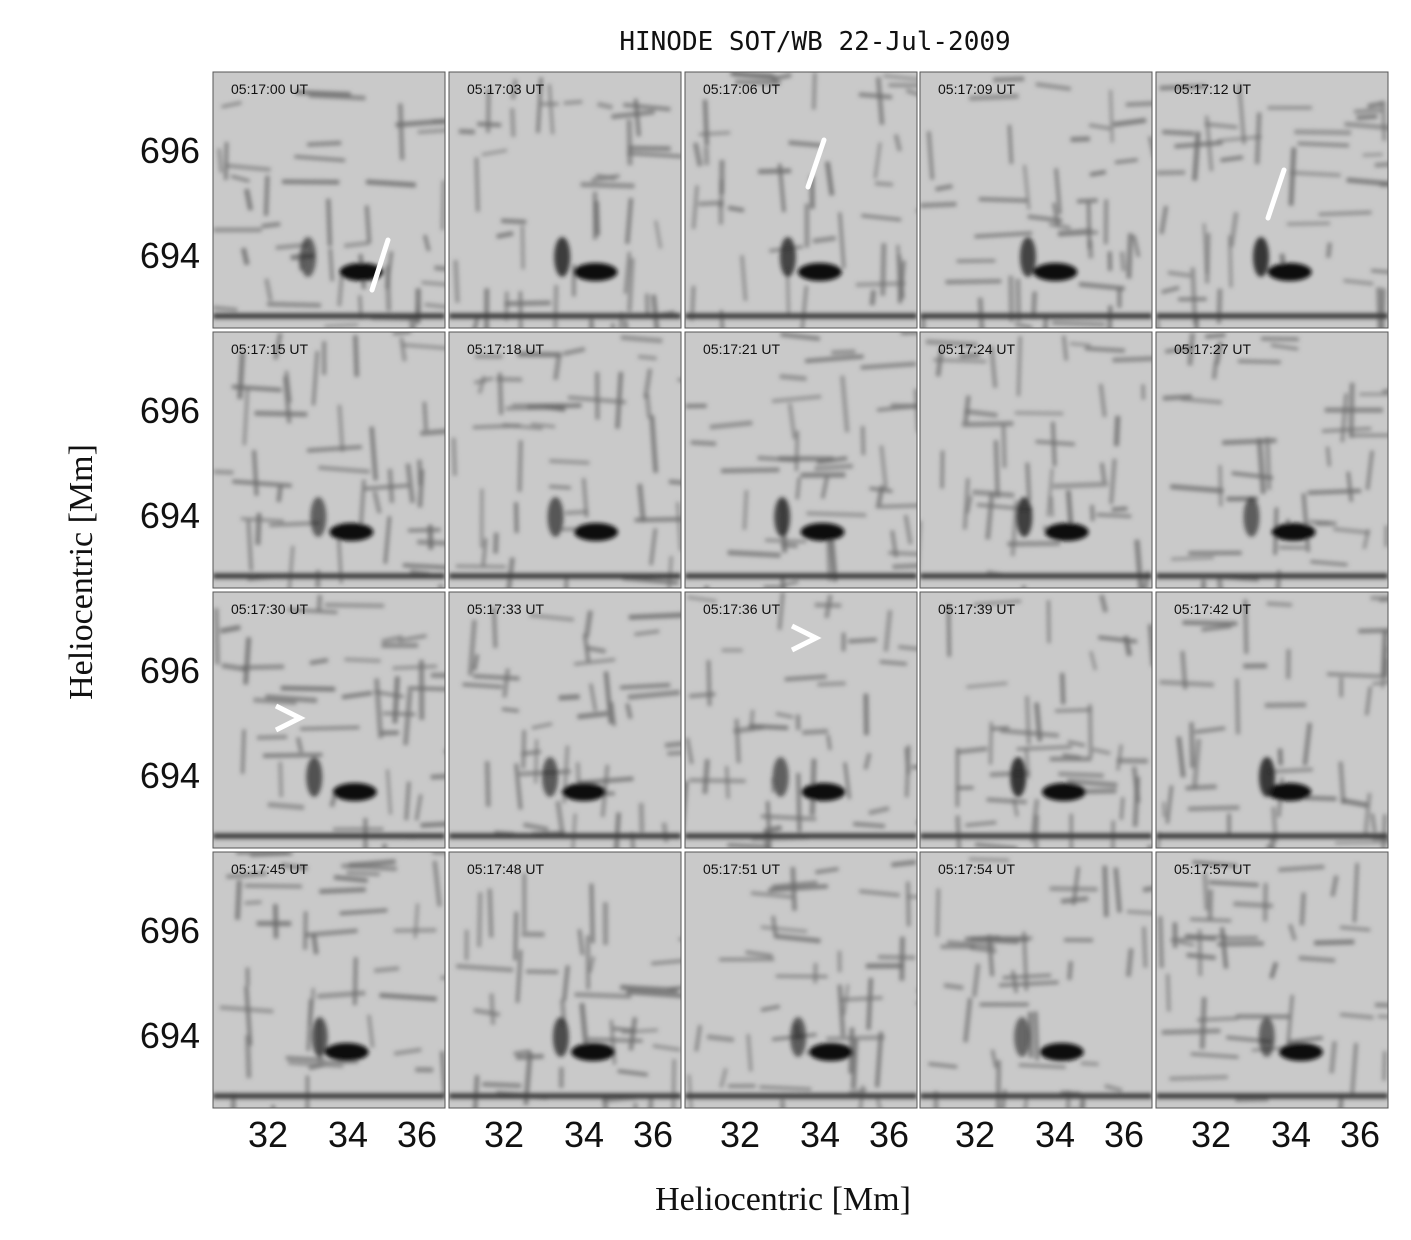 The image size is (1411, 1240). What do you see at coordinates (269, 869) in the screenshot?
I see `timestamp: 05:17:45 UT` at bounding box center [269, 869].